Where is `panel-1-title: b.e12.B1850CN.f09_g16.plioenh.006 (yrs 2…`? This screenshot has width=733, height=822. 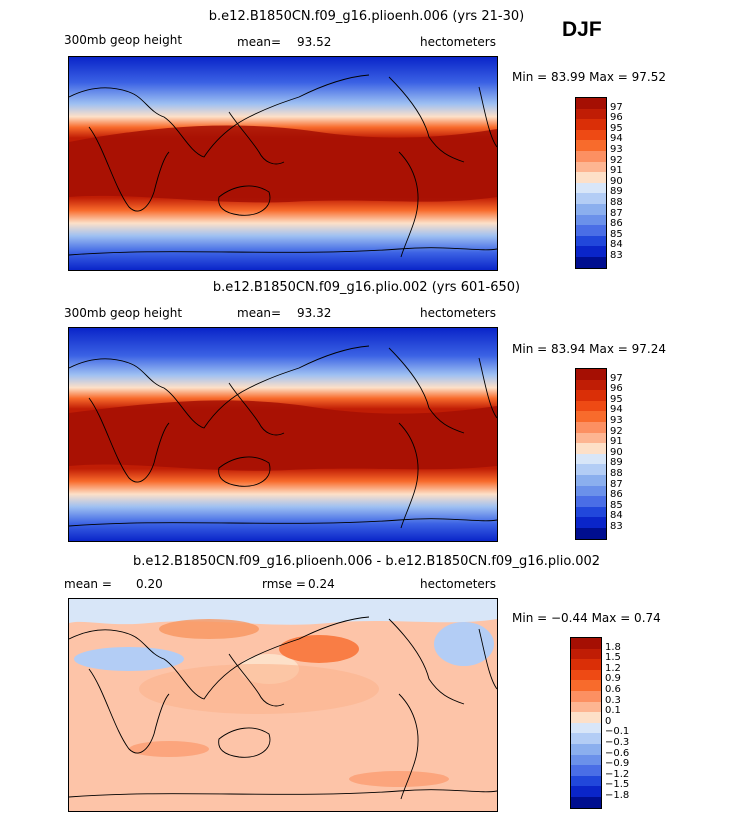
panel-1-title: b.e12.B1850CN.f09_g16.plioenh.006 (yrs 2… is located at coordinates (366, 16).